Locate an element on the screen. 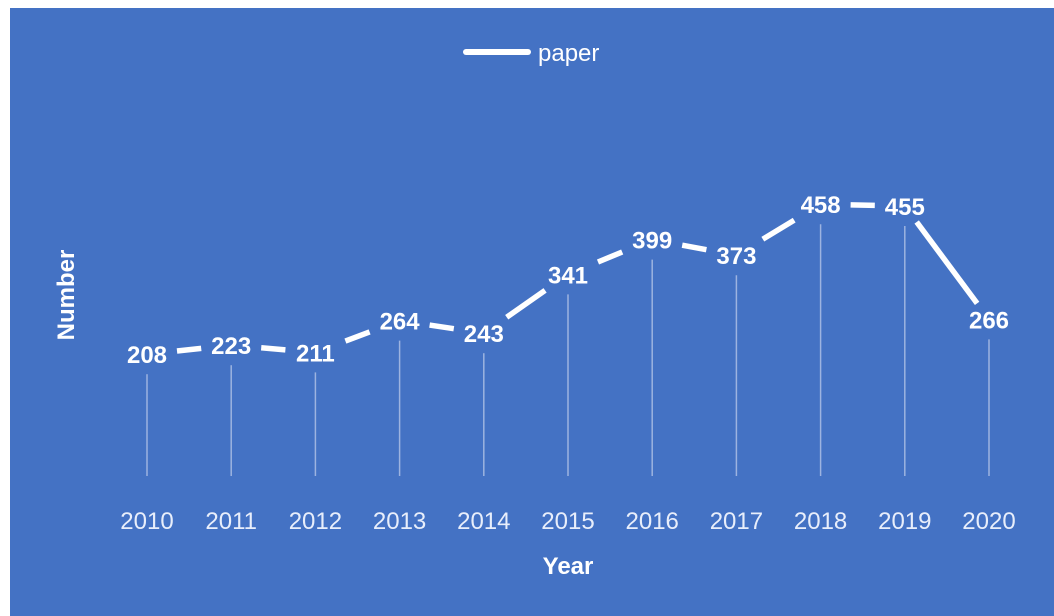  data-label-2013: 264 is located at coordinates (400, 322).